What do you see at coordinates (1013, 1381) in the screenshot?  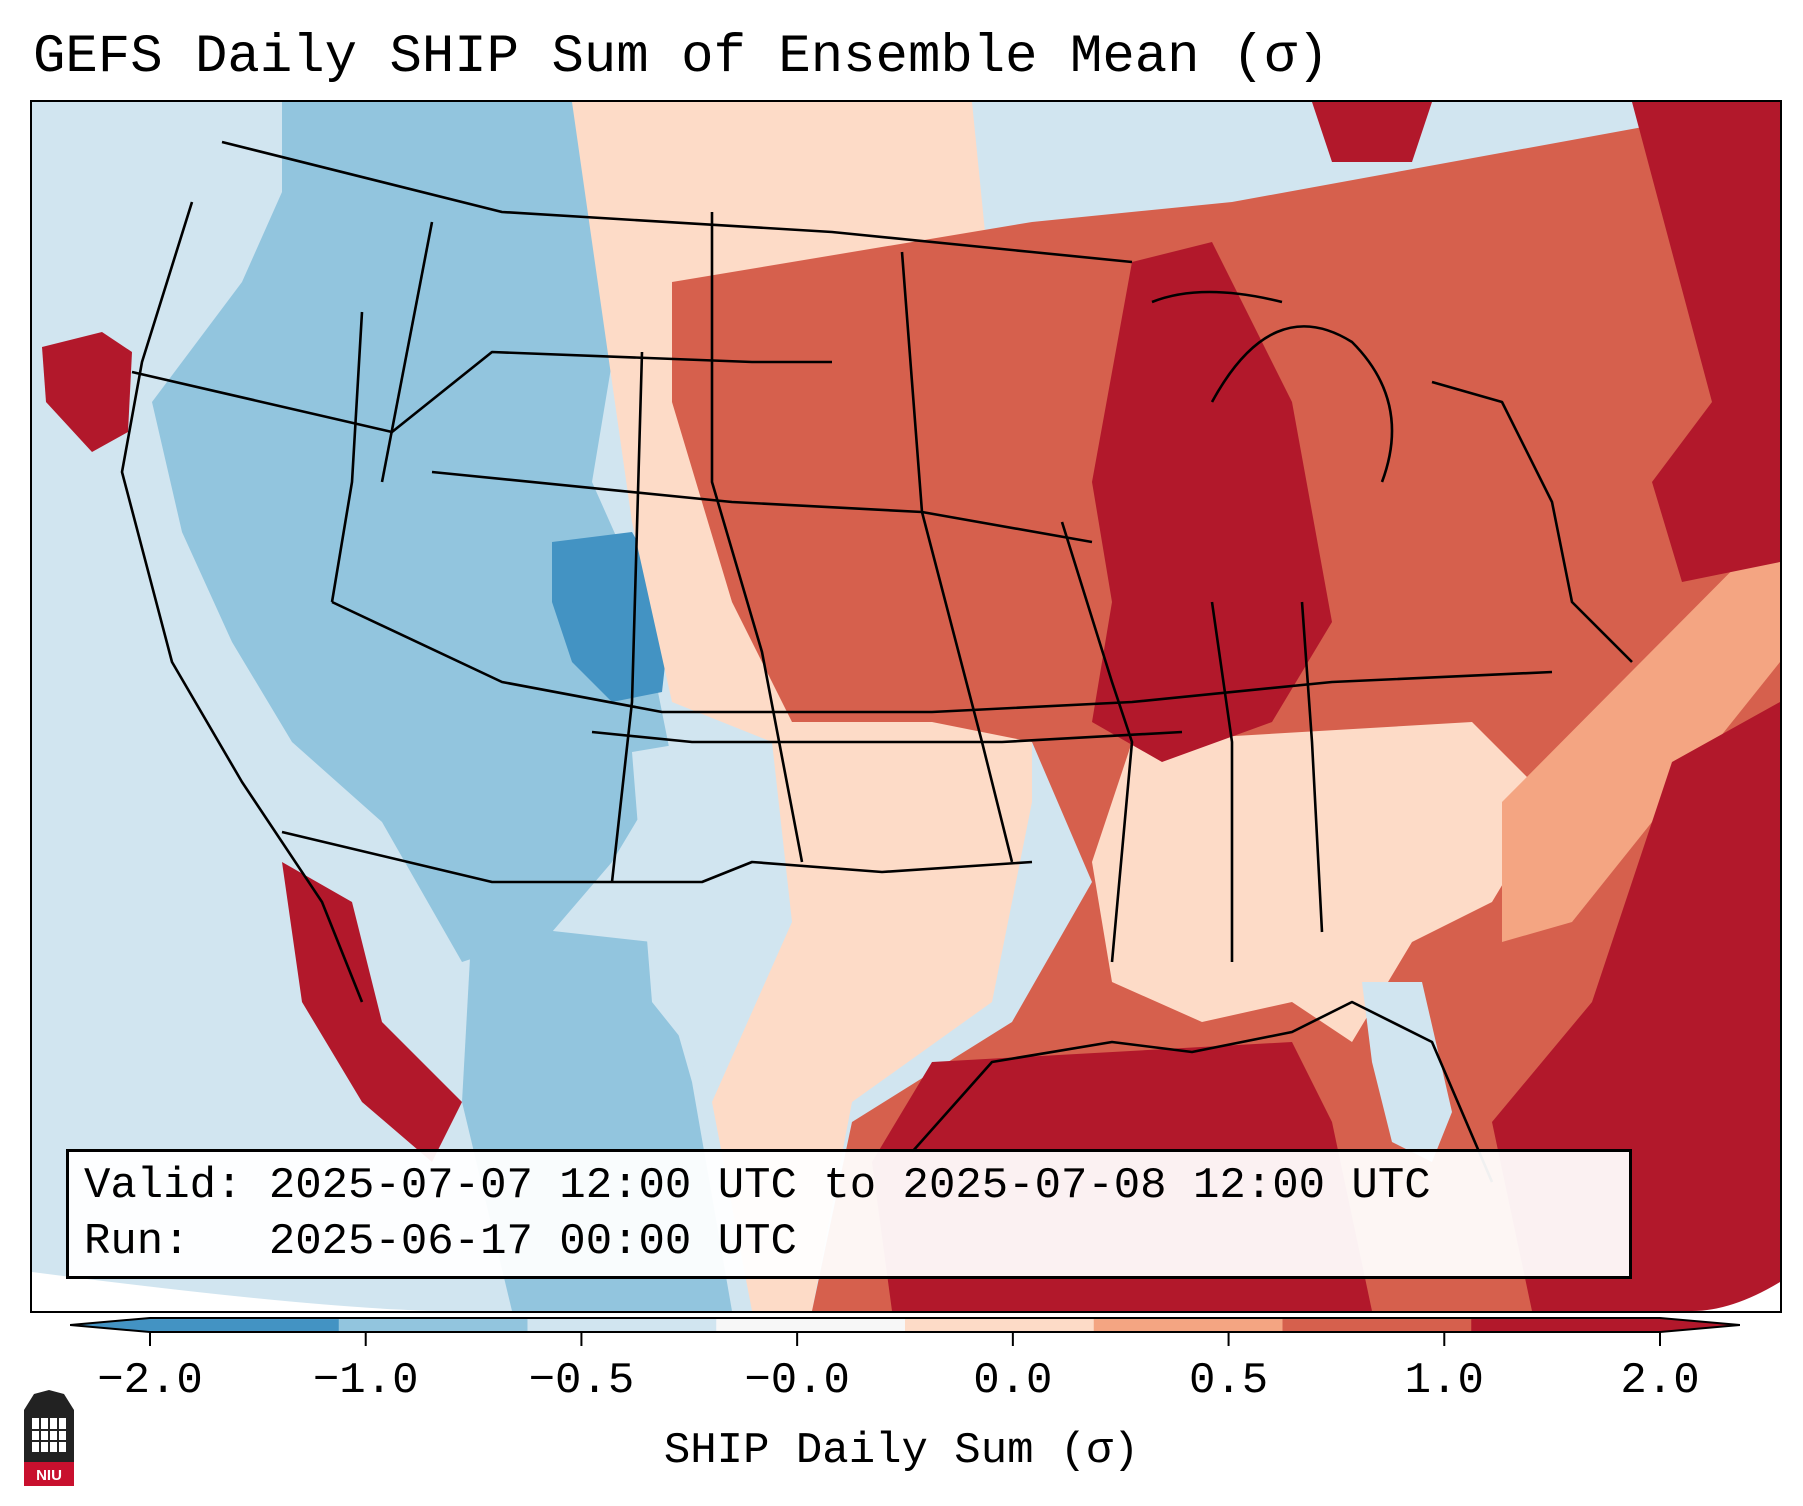 I see `colorbar-tick-label: 0.0` at bounding box center [1013, 1381].